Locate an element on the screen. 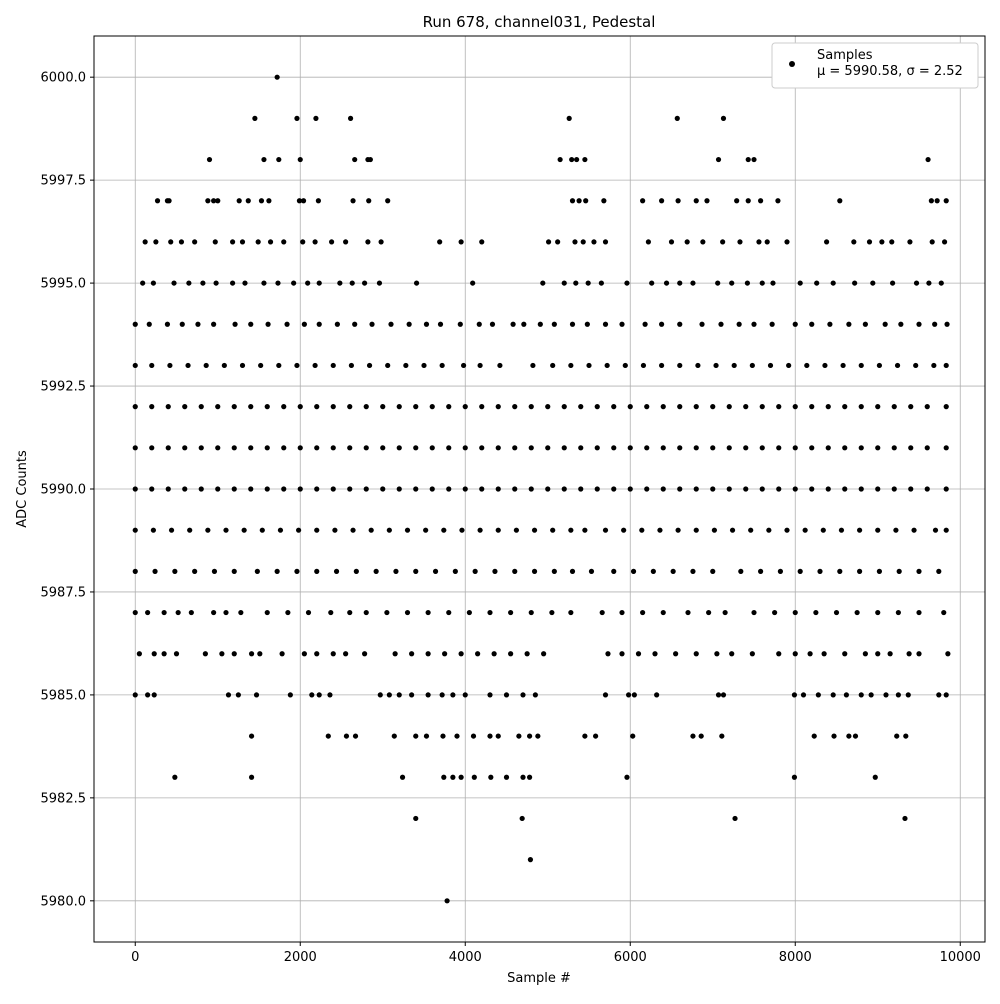  x-tick-label: 2000 is located at coordinates (300, 957).